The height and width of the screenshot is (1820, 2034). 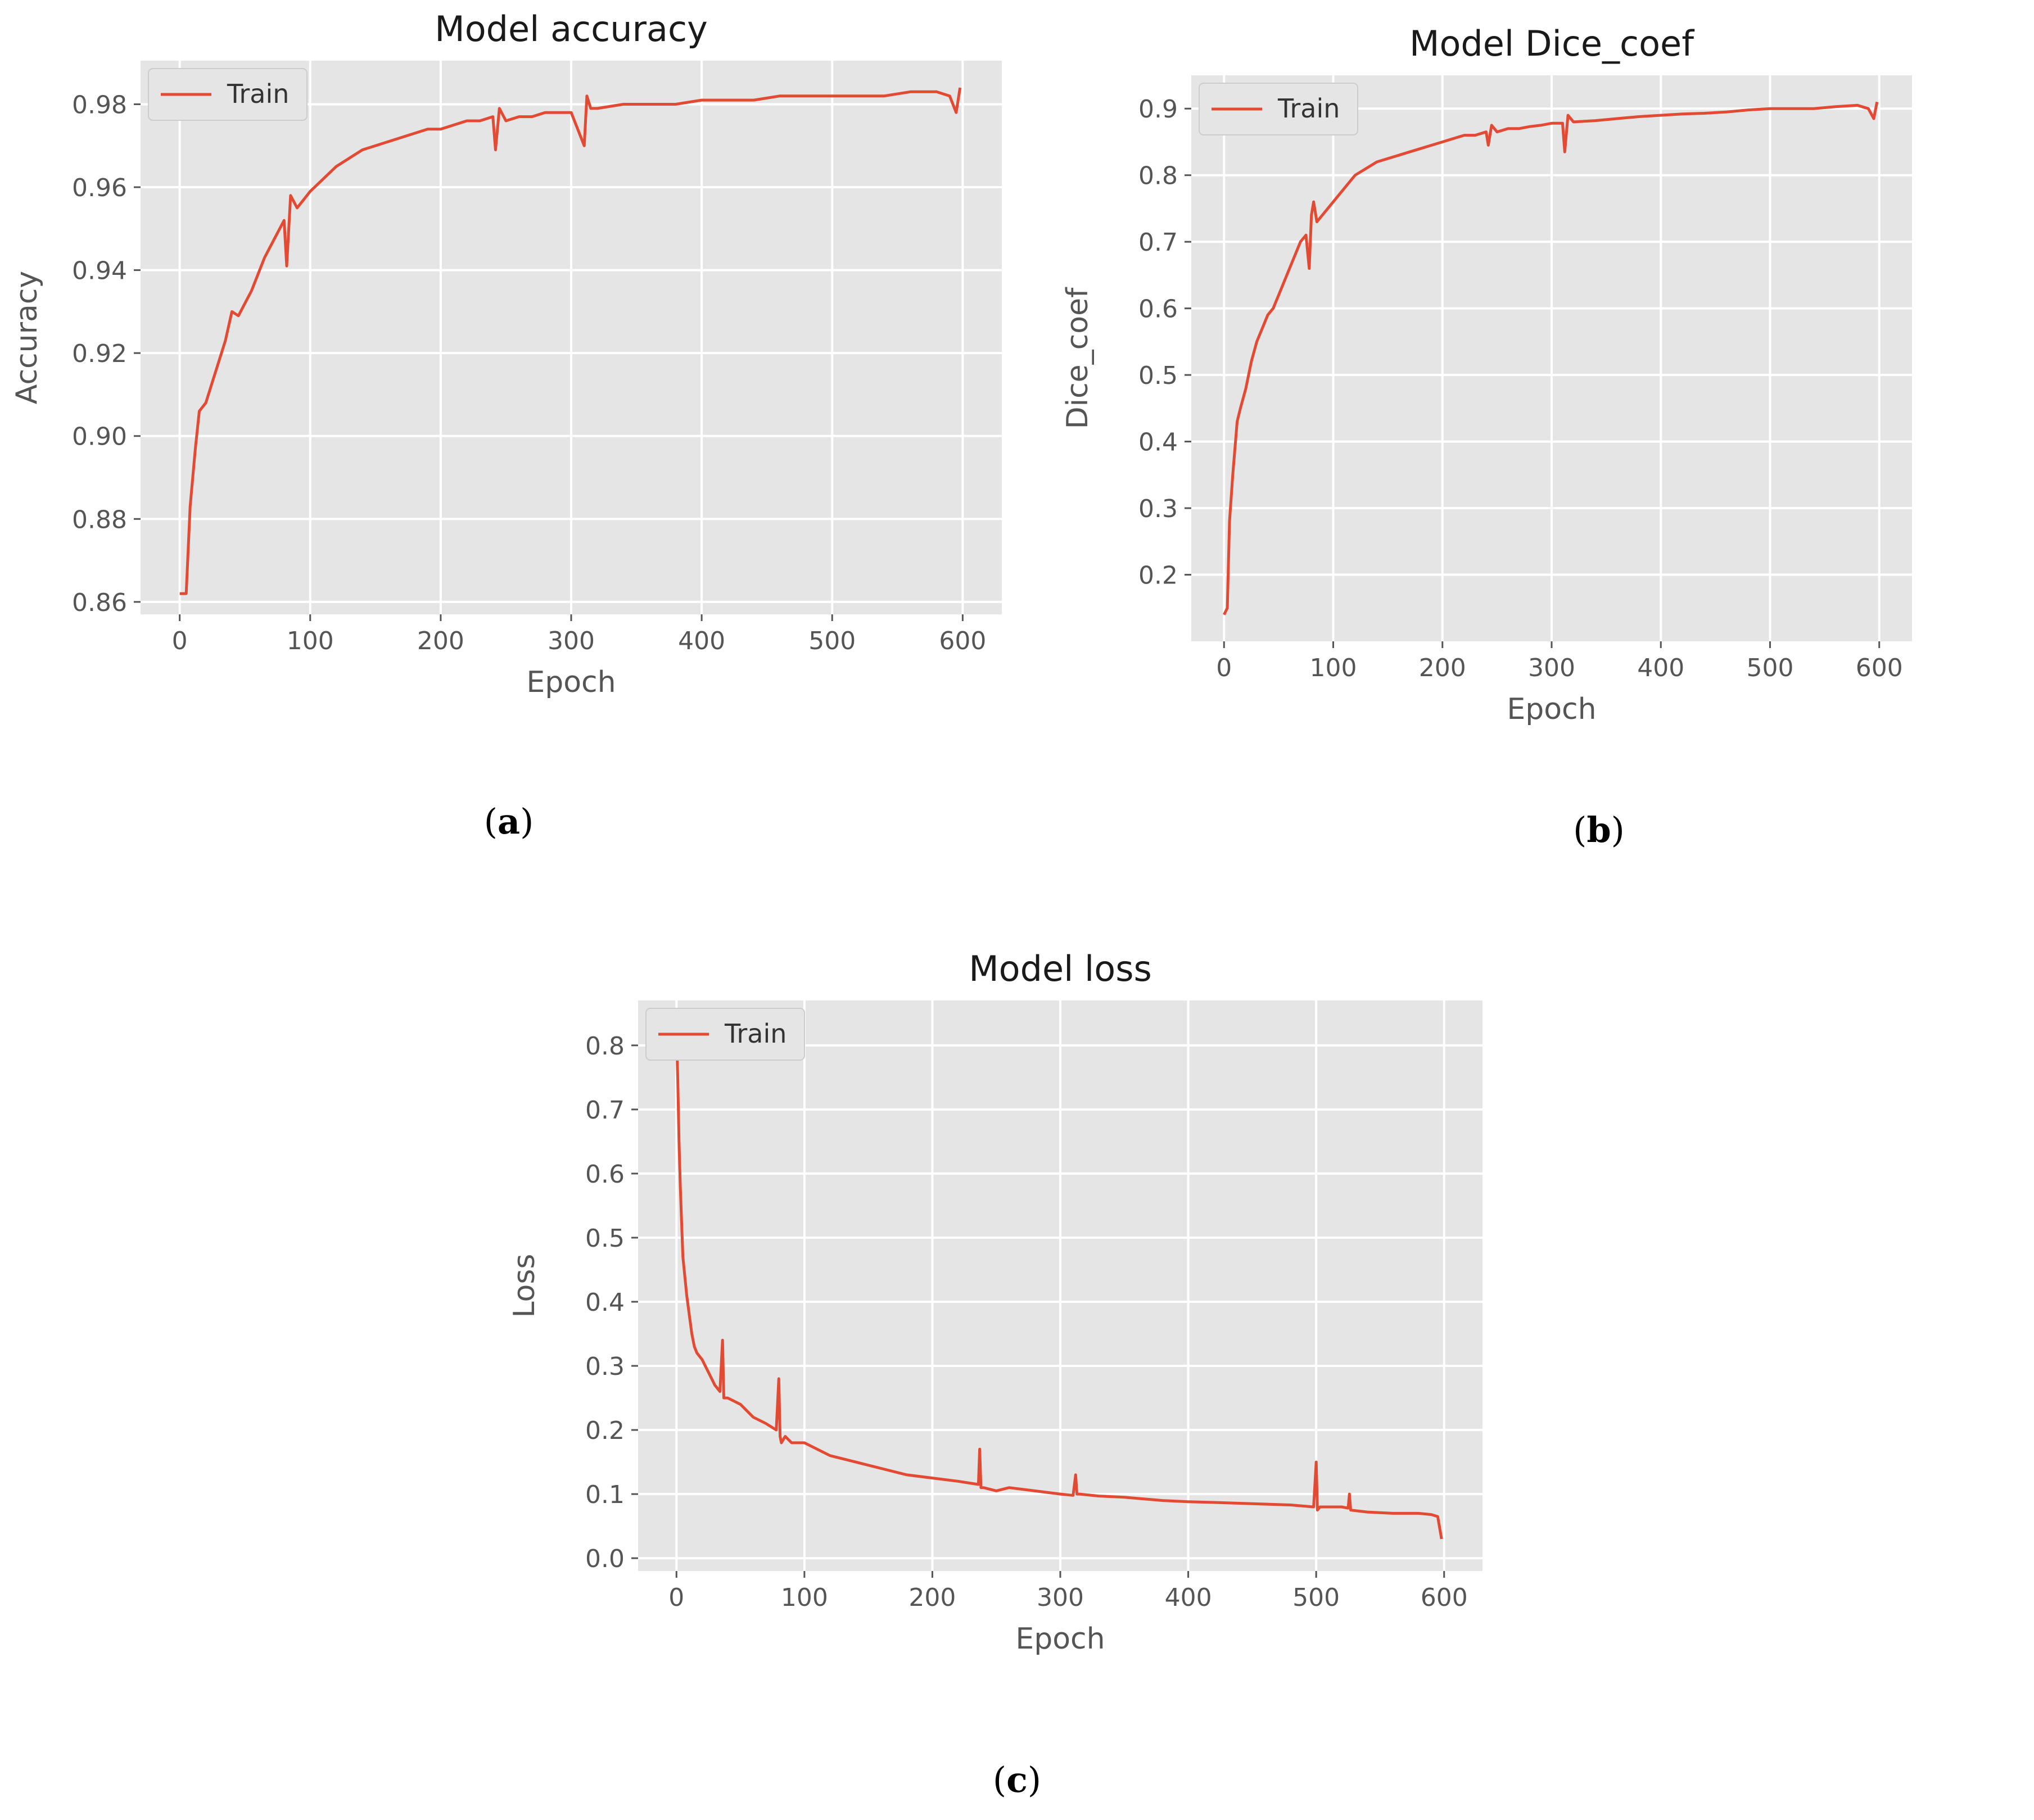 I want to click on y-axis-label: Accuracy, so click(x=27, y=337).